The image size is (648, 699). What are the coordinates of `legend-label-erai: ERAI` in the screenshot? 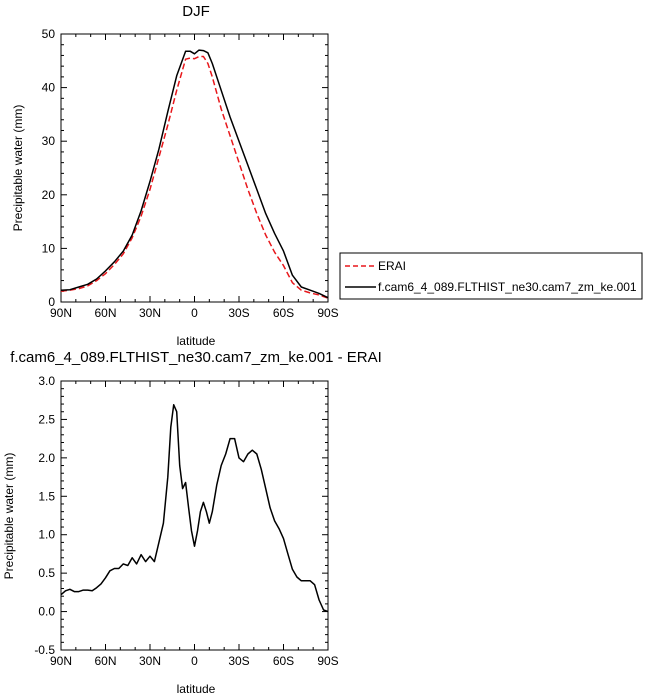 It's located at (392, 266).